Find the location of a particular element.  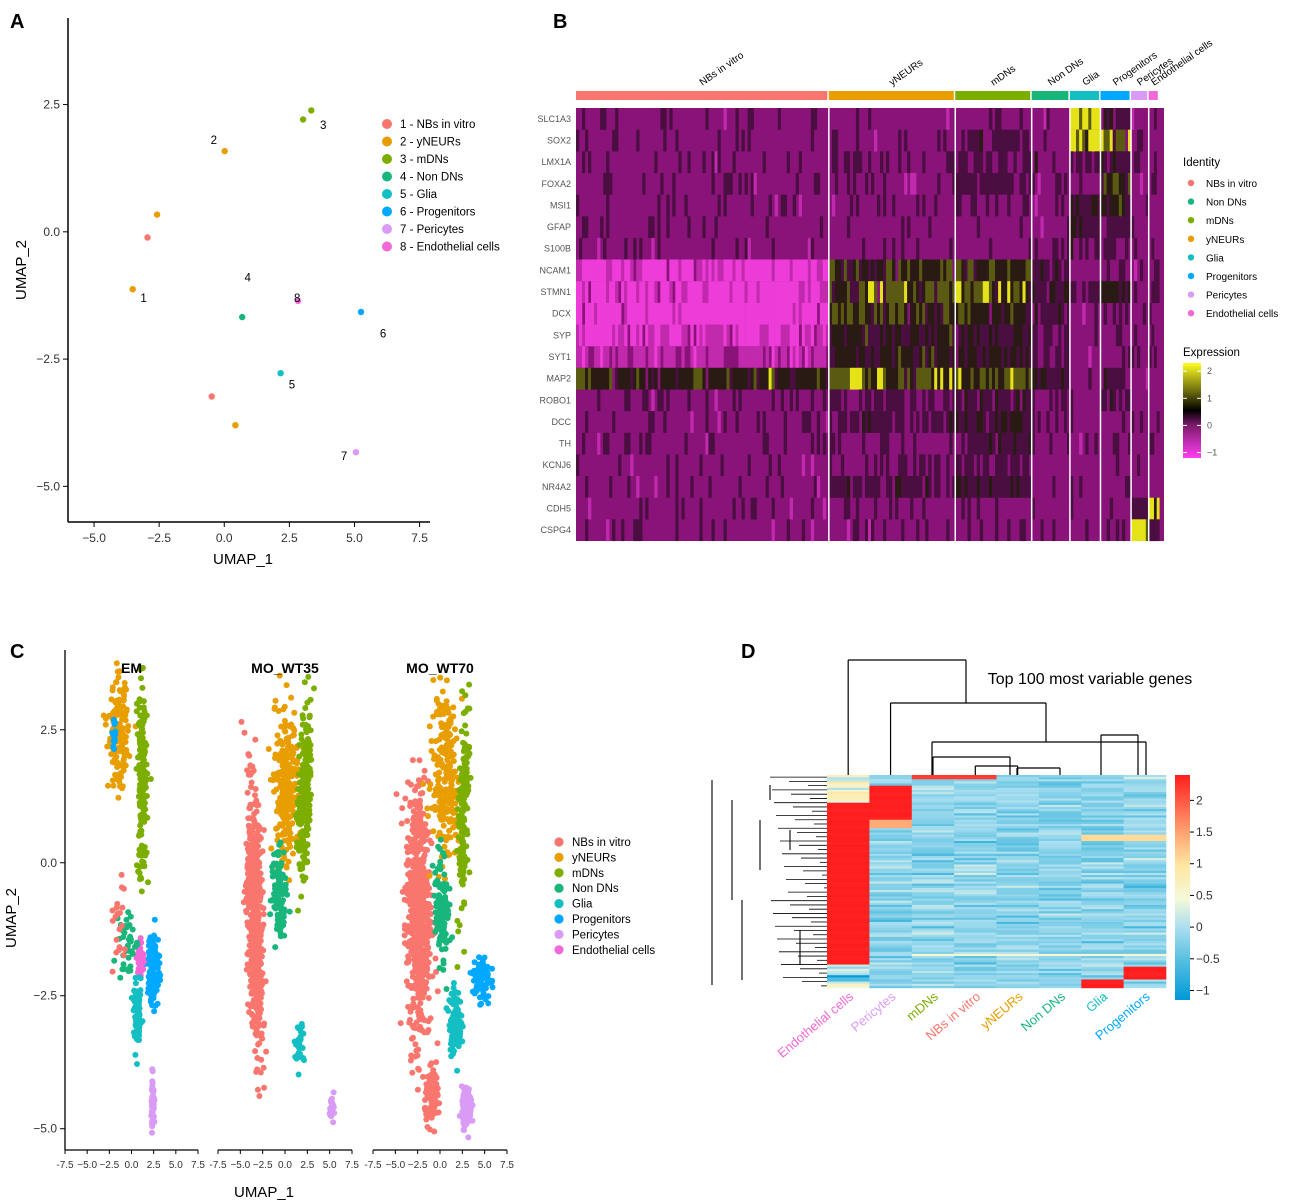

legend-swatch is located at coordinates (387, 211).